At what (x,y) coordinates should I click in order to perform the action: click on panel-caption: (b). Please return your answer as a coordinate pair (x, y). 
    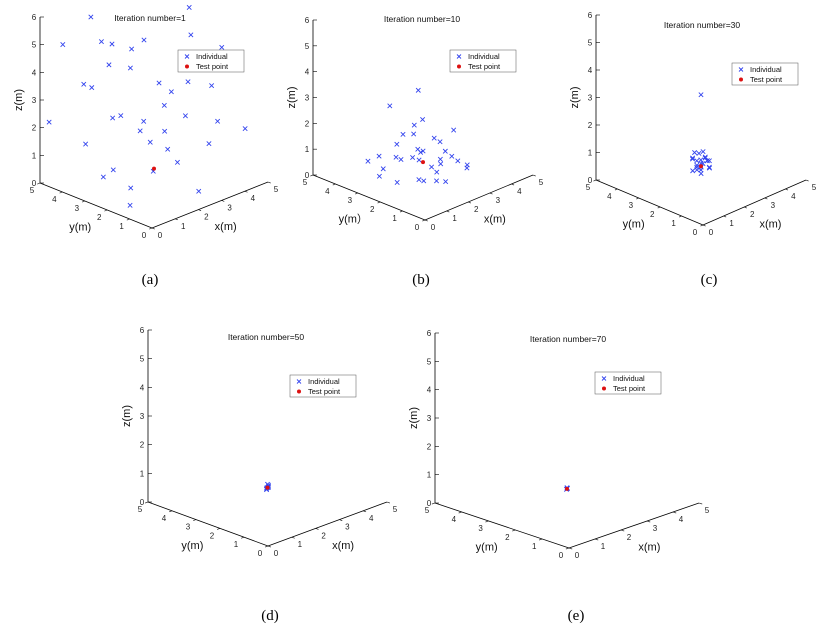
    Looking at the image, I should click on (421, 280).